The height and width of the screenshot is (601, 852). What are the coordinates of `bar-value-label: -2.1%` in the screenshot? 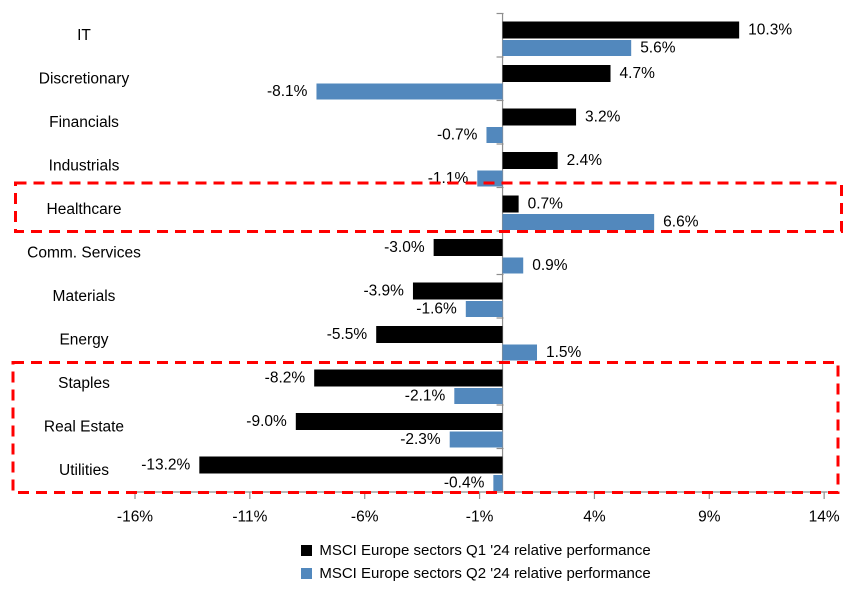 It's located at (425, 396).